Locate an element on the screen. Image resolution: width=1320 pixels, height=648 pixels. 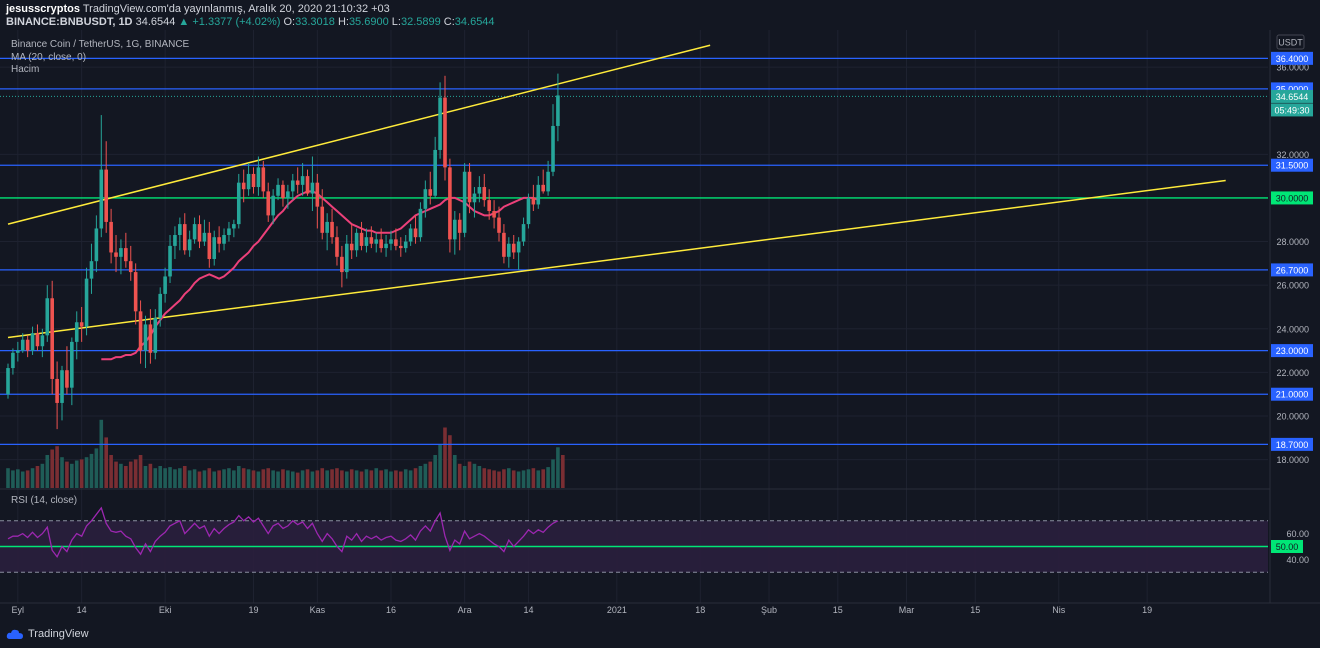
close-label: C: is located at coordinates (449, 22).